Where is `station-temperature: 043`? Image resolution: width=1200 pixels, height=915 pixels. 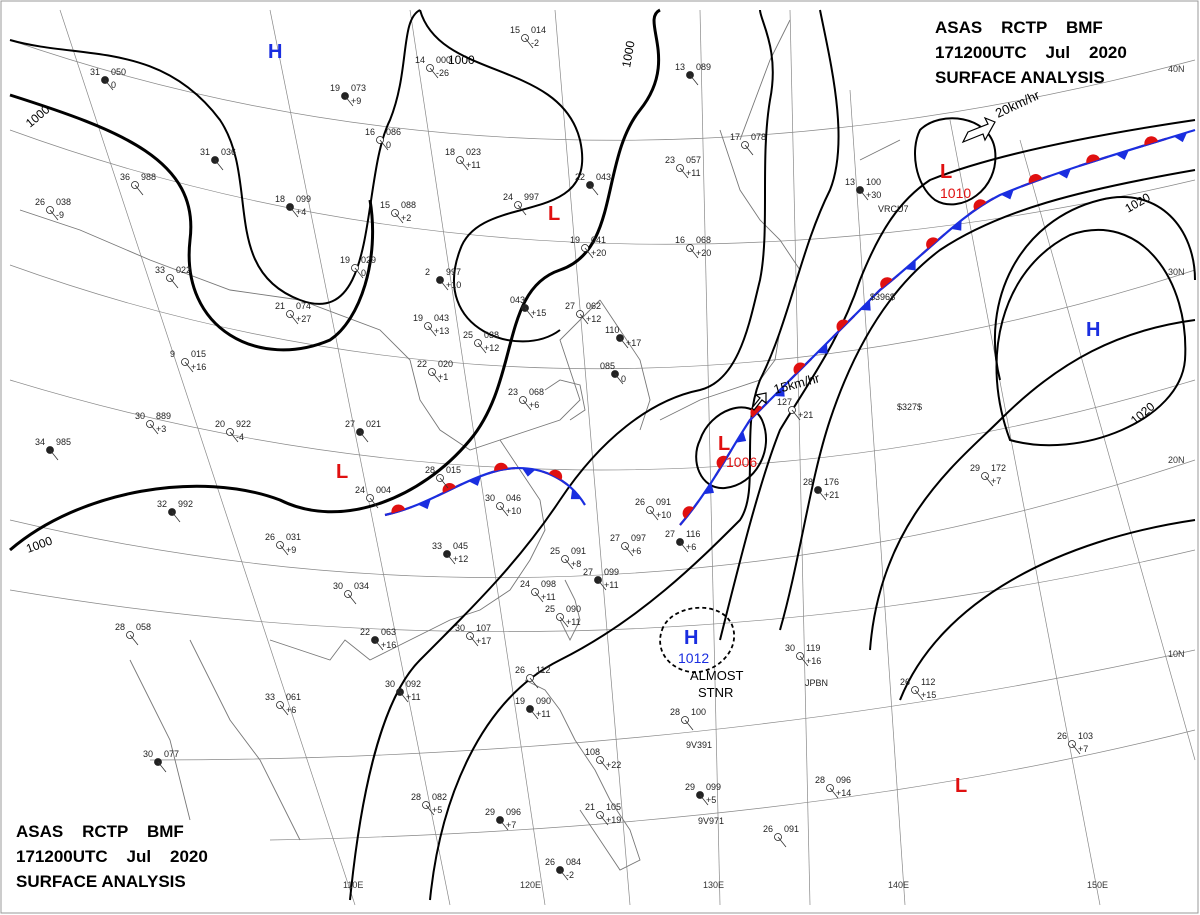
station-temperature: 043 is located at coordinates (517, 300).